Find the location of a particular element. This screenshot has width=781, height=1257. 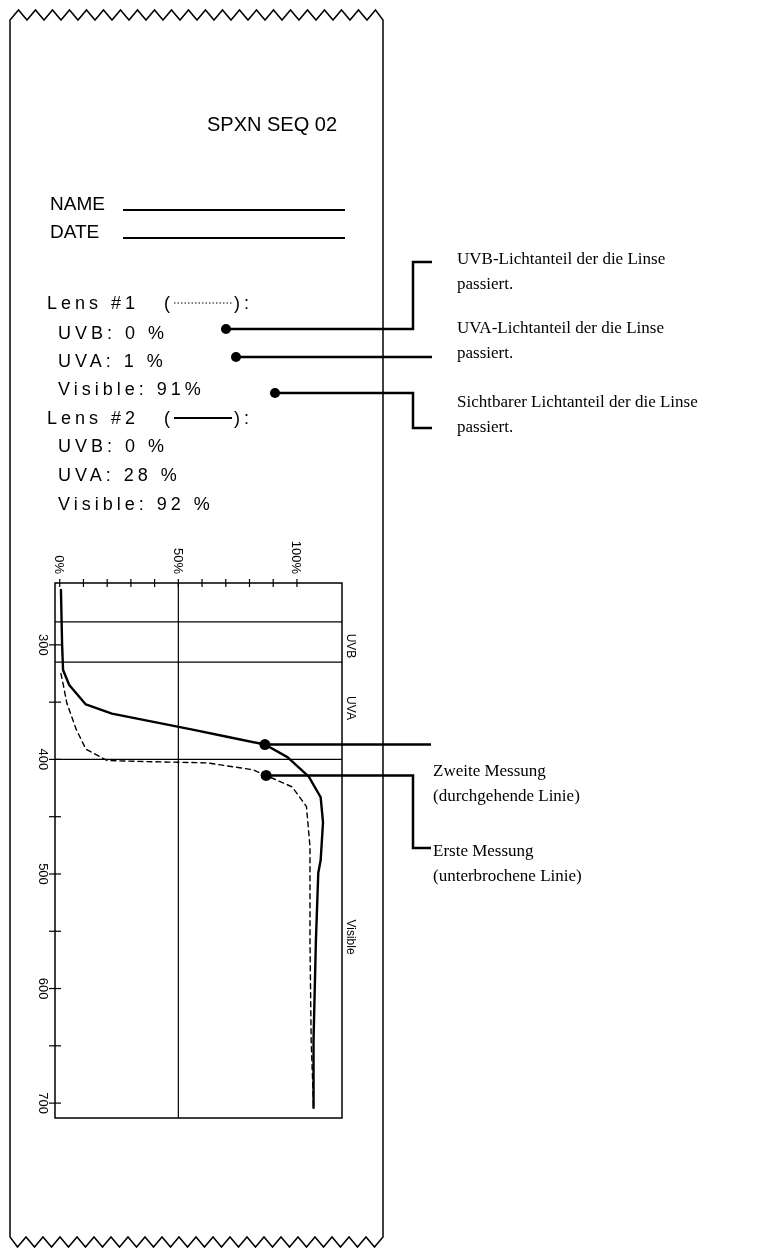

legend-label: Lens #1 is located at coordinates (93, 303).